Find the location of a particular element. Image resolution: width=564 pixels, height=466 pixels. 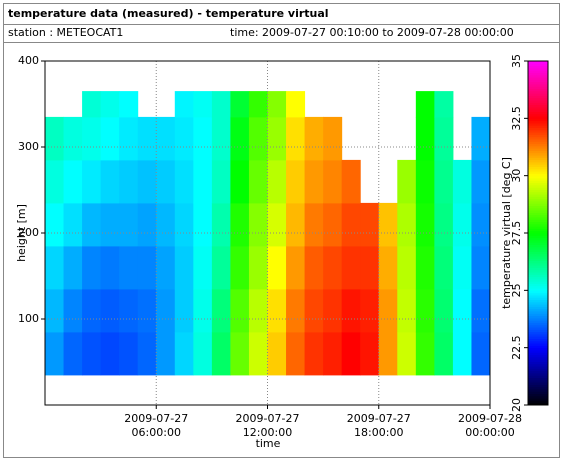

colorbar-tick-label: 30 is located at coordinates (516, 176).